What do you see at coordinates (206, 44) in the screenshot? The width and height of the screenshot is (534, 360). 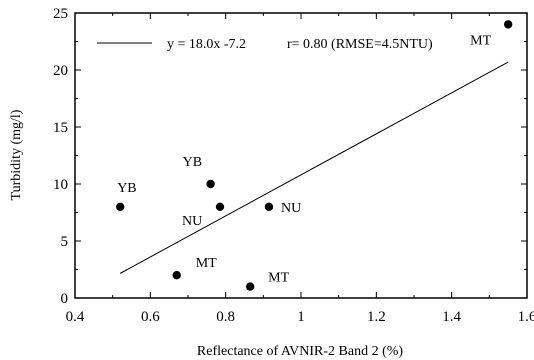 I see `legend-equation: y = 18.0x -7.2` at bounding box center [206, 44].